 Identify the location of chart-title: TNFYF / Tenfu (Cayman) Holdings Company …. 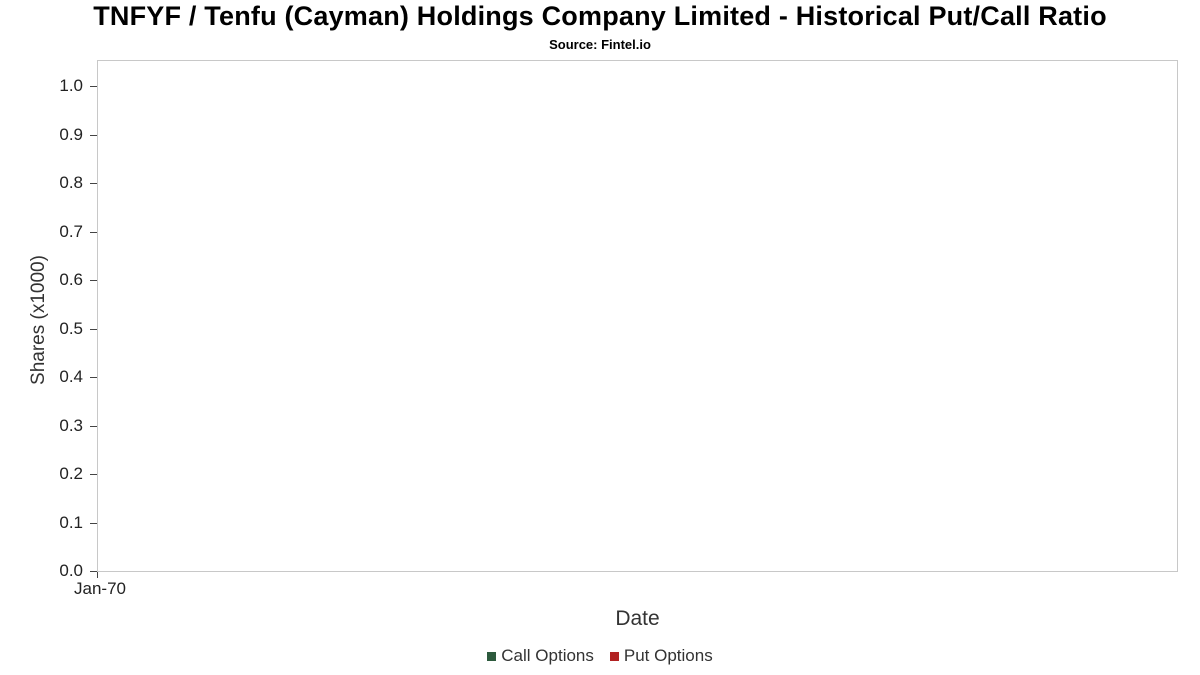
(600, 16).